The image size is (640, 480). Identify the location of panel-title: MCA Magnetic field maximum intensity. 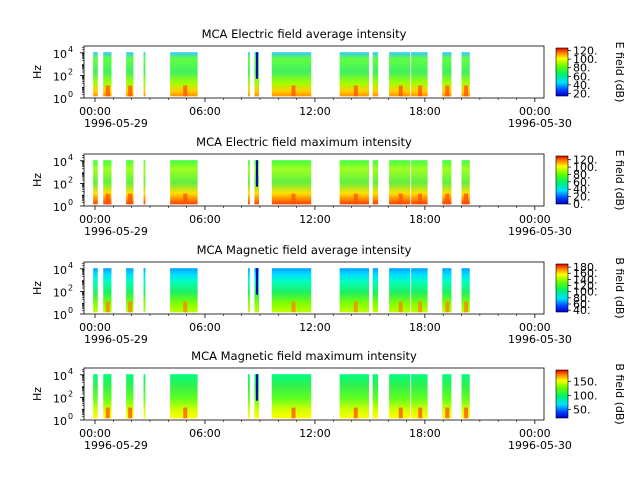
(304, 356).